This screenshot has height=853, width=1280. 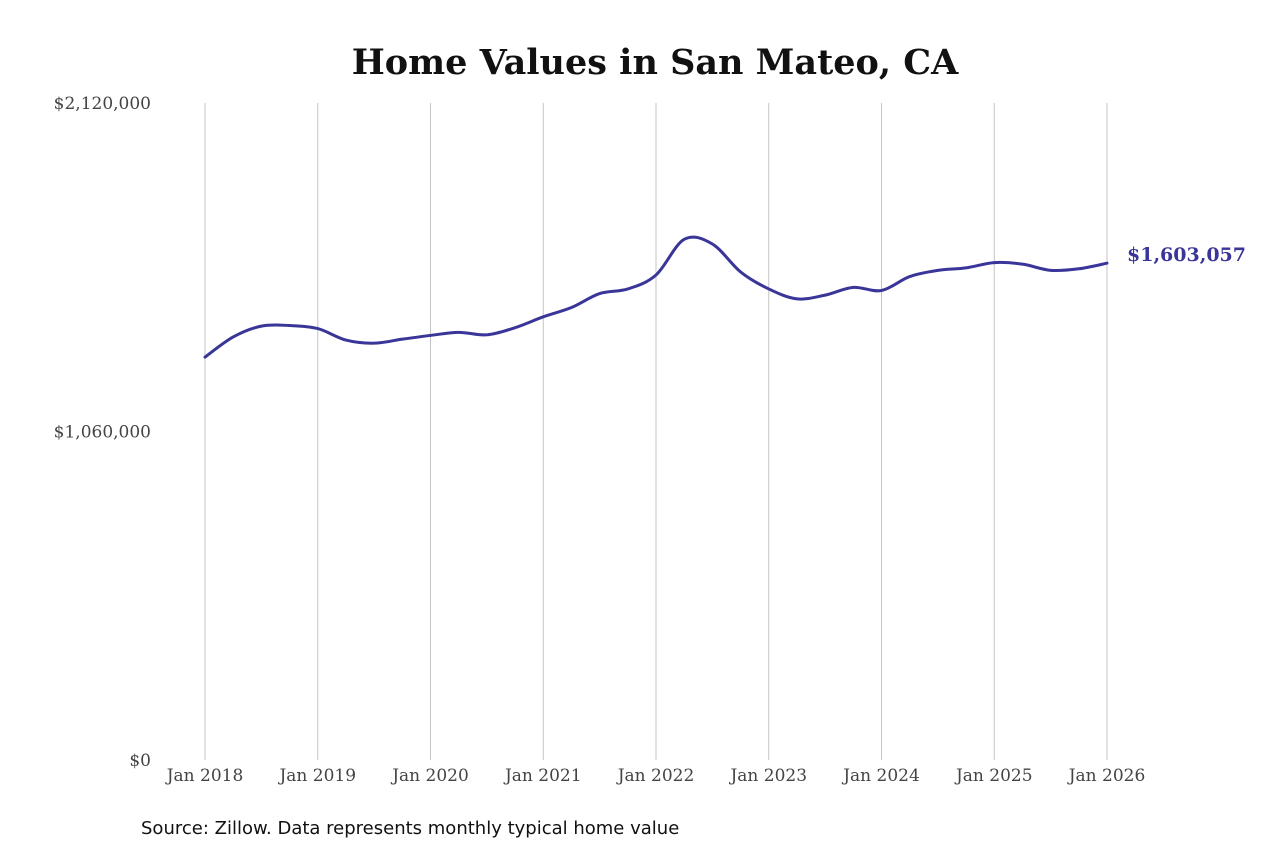 I want to click on x-tick-label-4: Jan 2022, so click(x=655, y=776).